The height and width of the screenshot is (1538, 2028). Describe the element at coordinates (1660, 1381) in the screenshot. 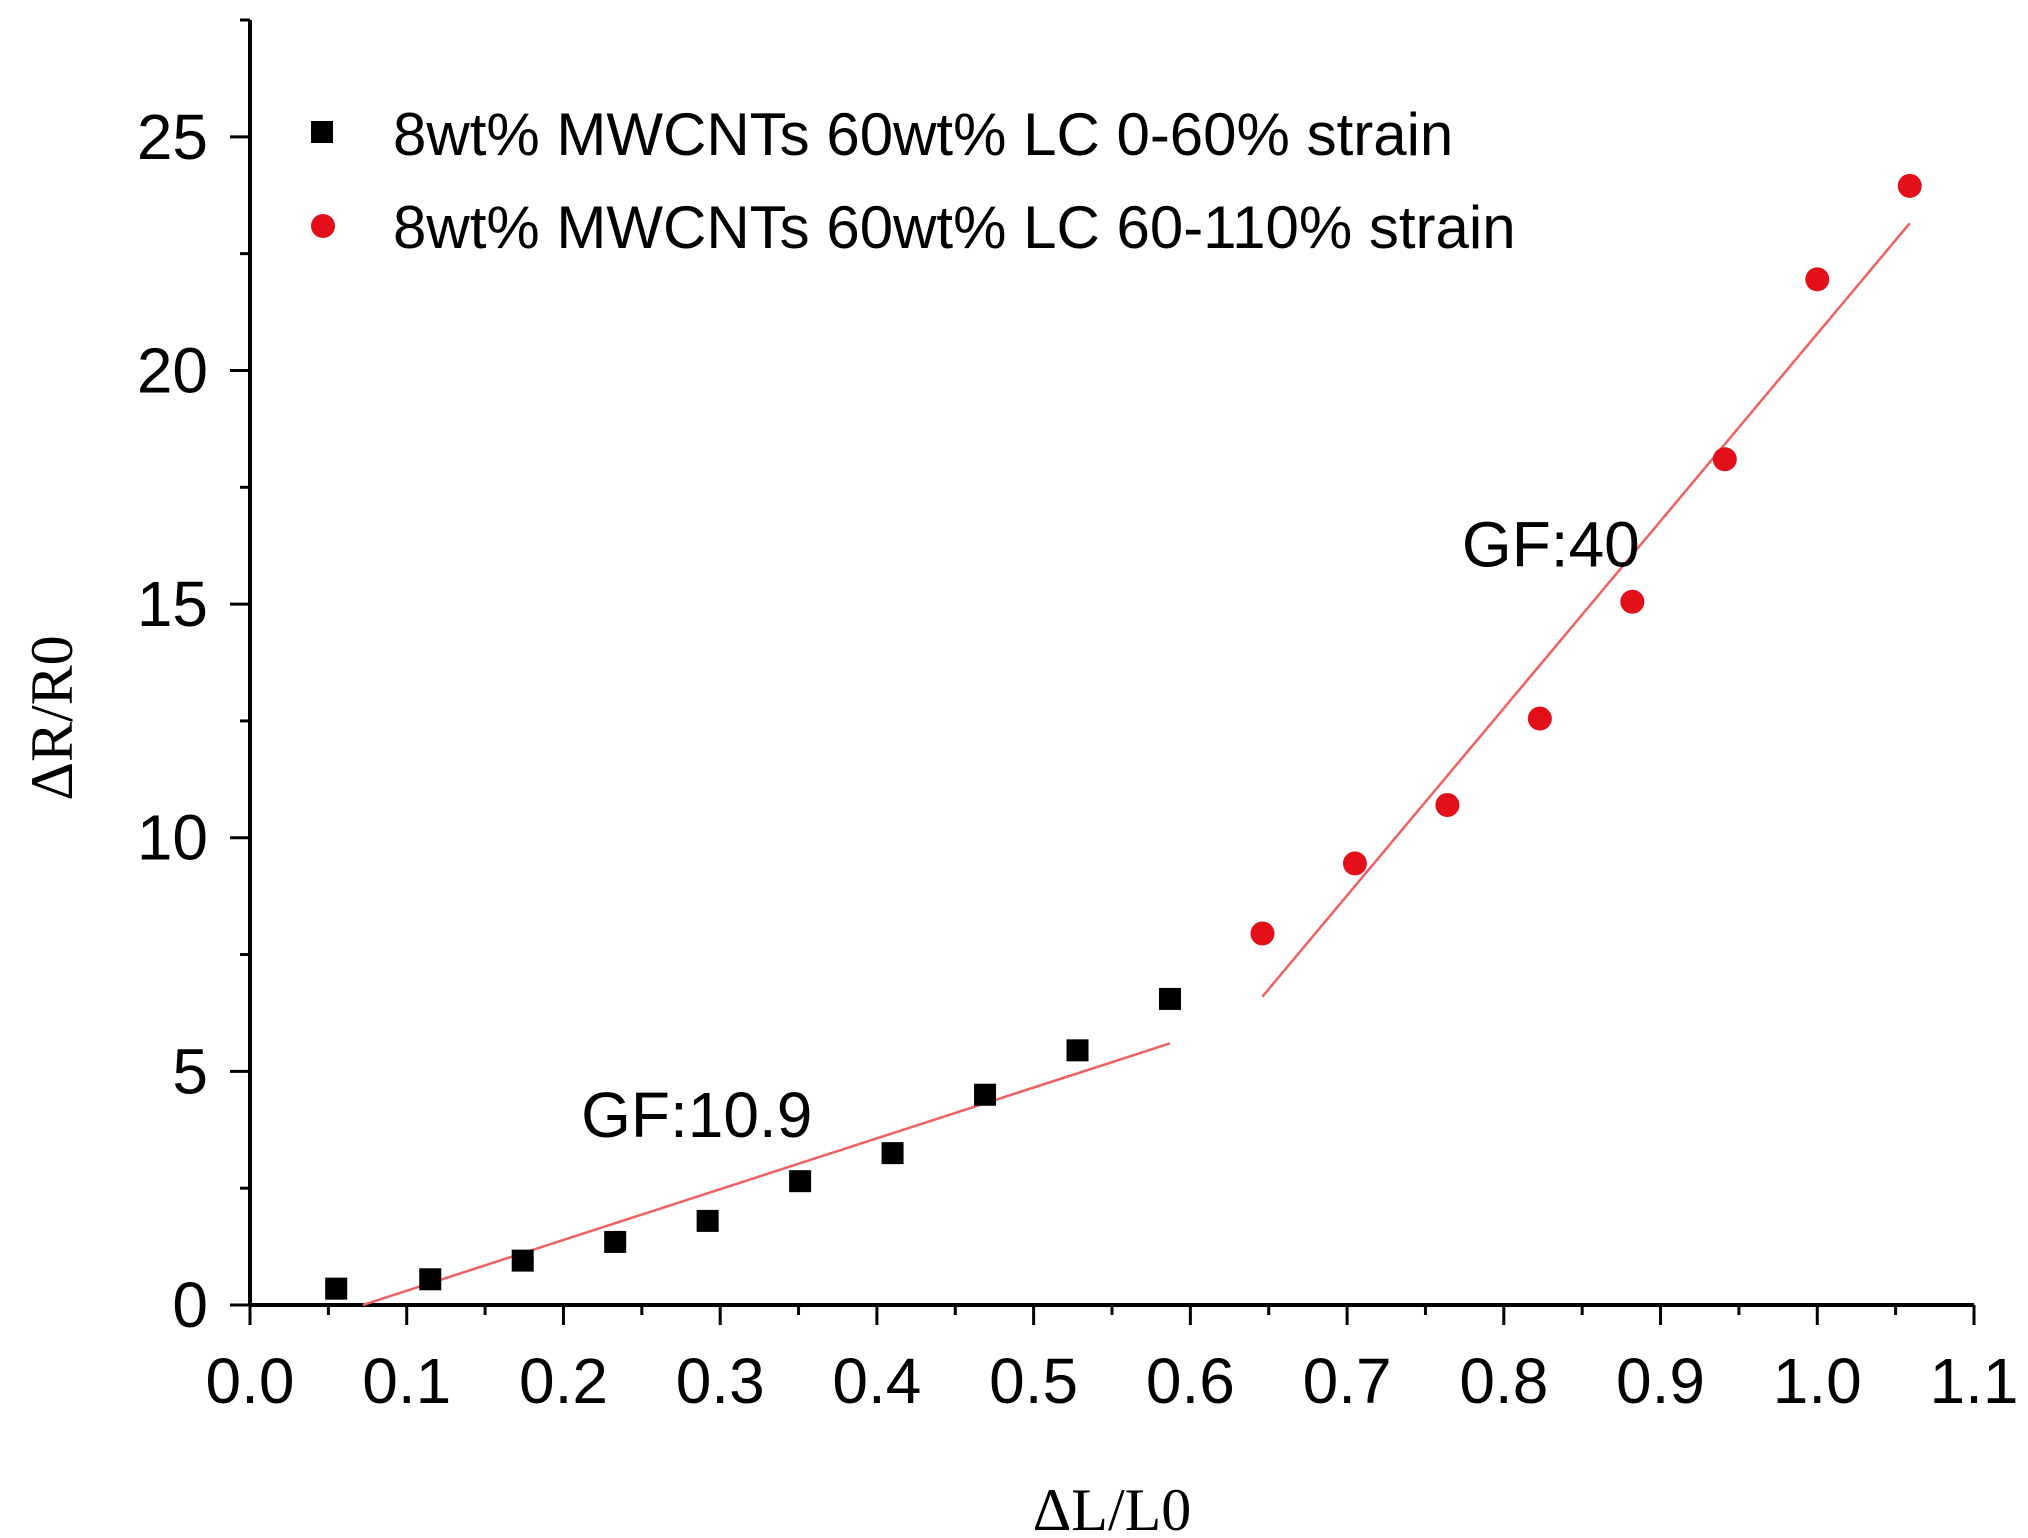

I see `x-tick-label: 0.9` at that location.